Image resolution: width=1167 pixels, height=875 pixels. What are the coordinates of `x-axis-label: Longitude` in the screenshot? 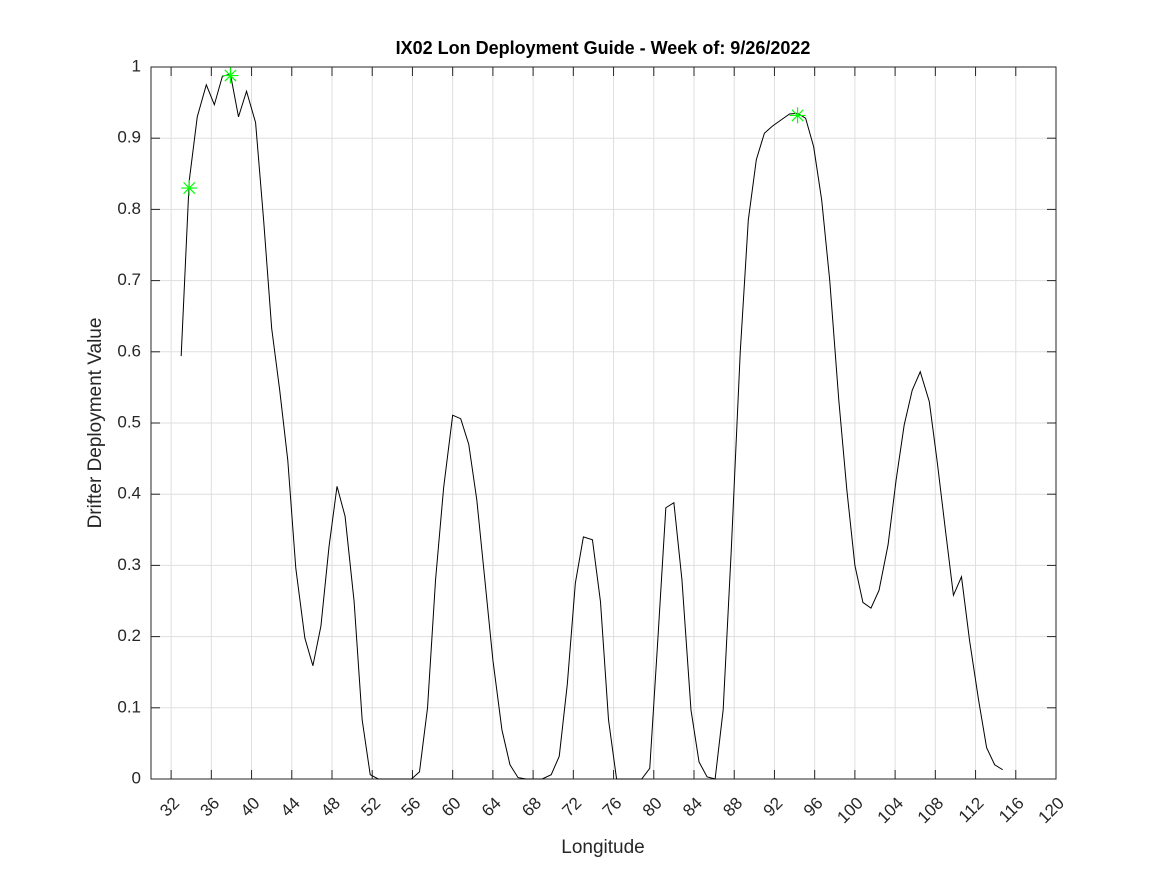 It's located at (602, 847).